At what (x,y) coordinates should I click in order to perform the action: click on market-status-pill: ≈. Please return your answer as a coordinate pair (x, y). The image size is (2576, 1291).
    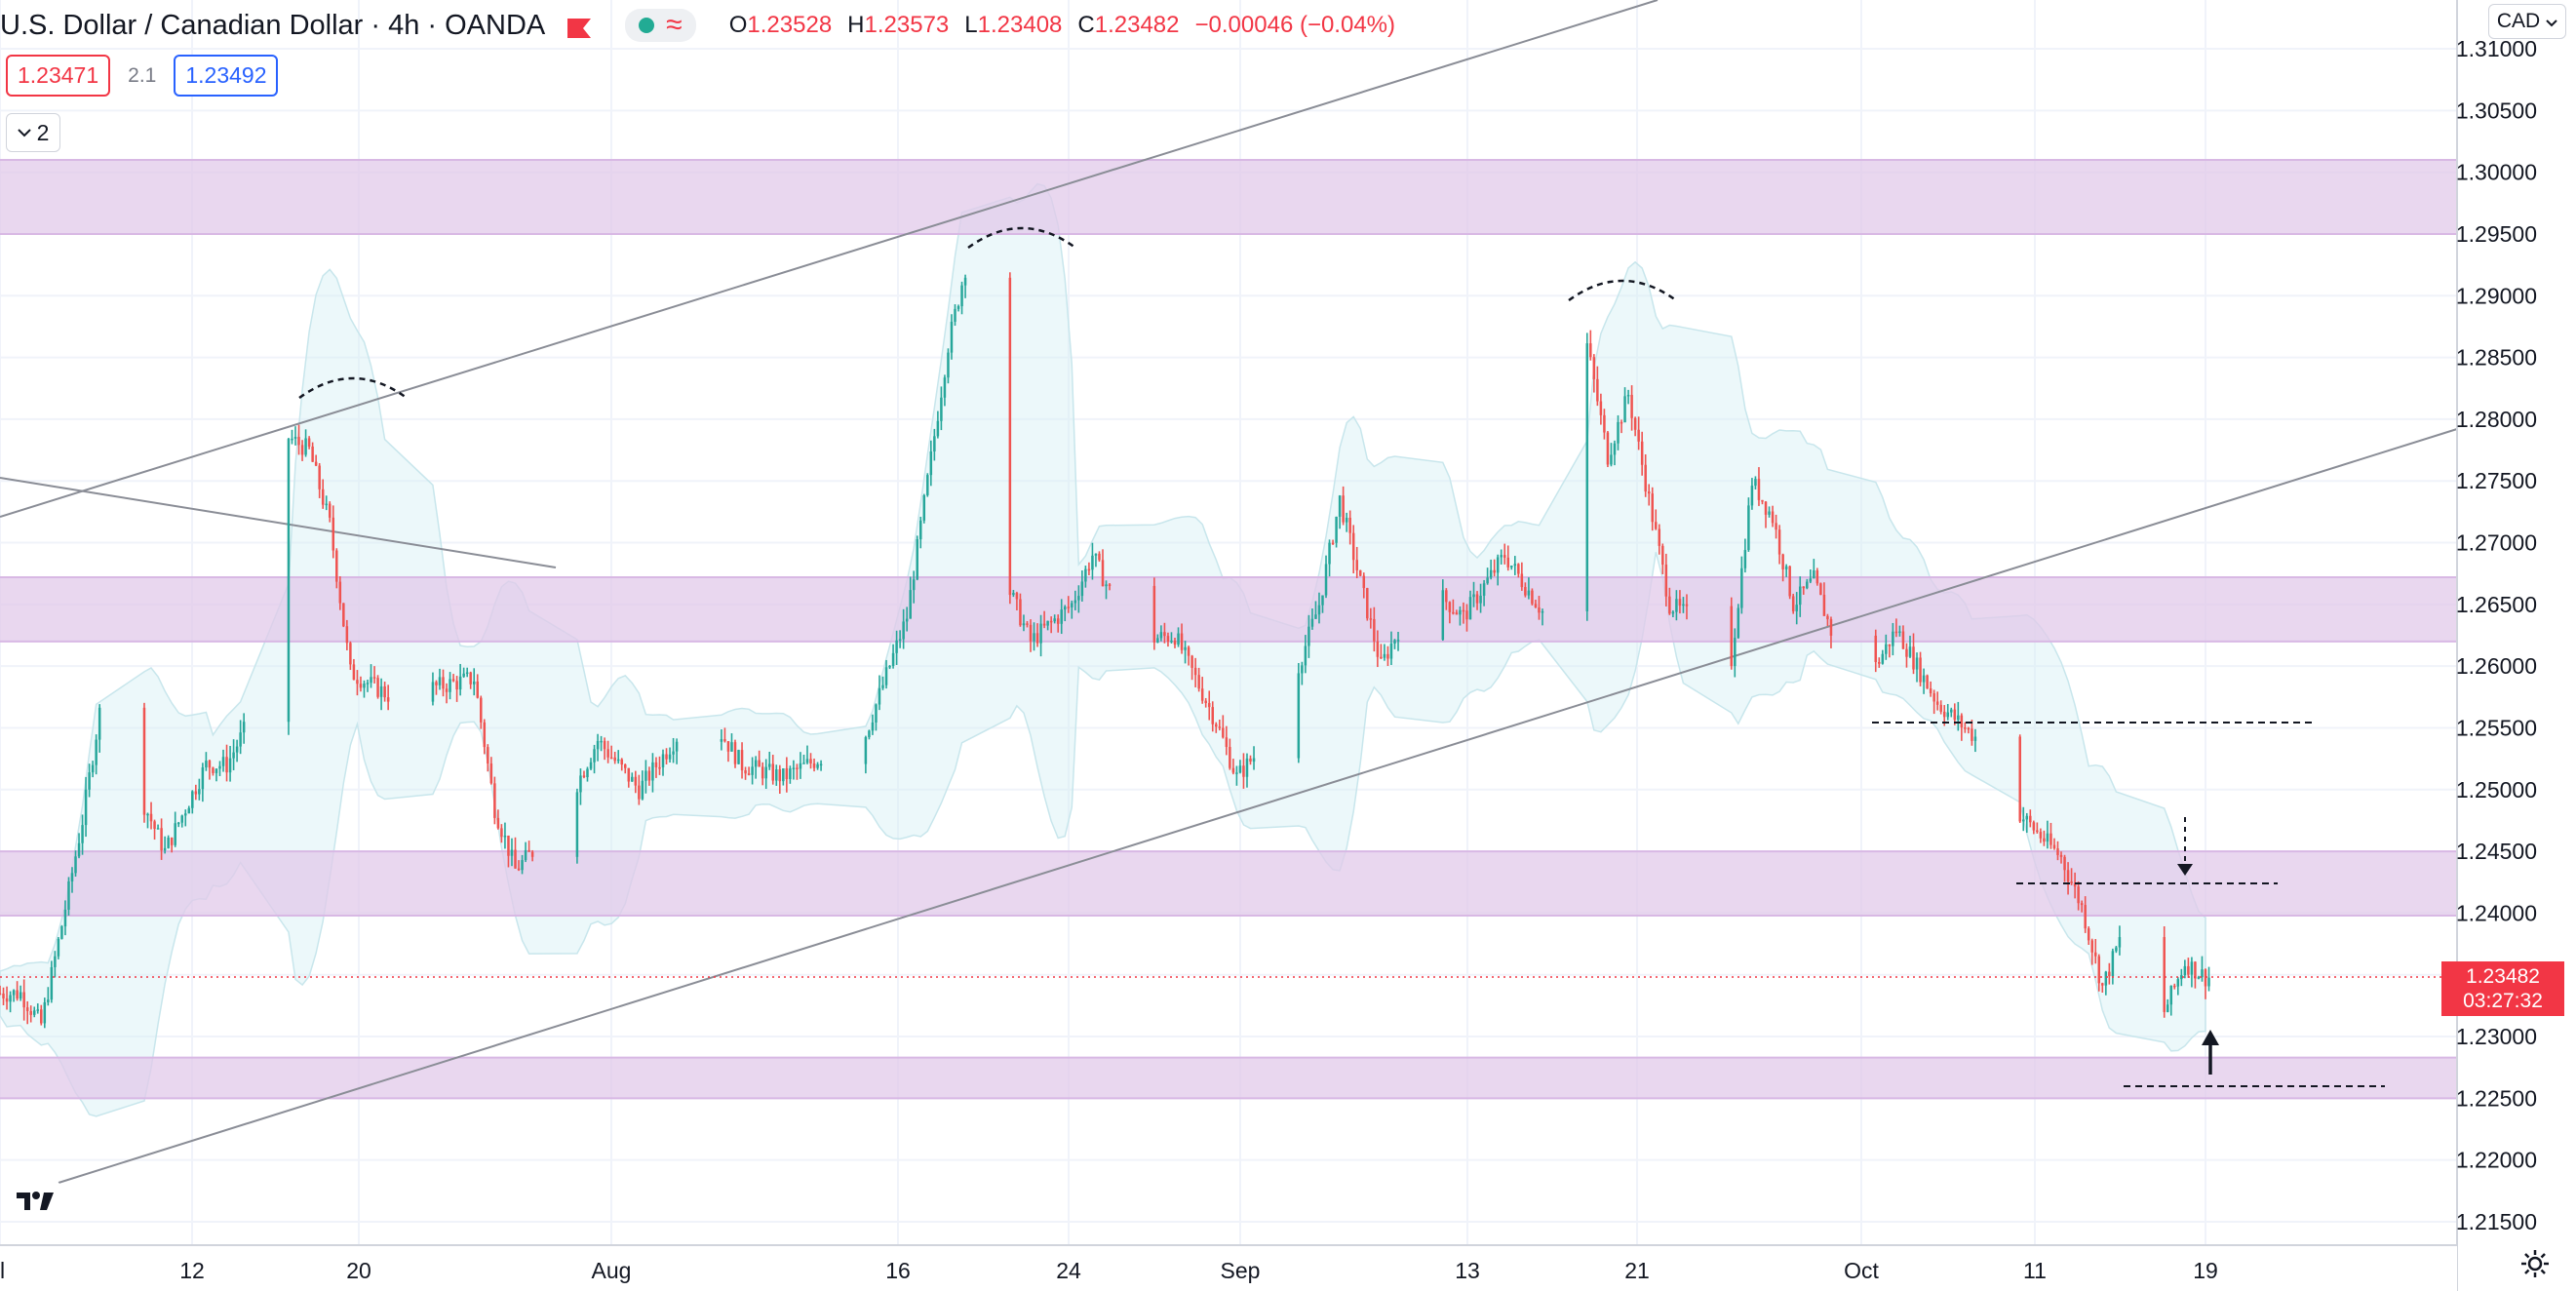
    Looking at the image, I should click on (660, 25).